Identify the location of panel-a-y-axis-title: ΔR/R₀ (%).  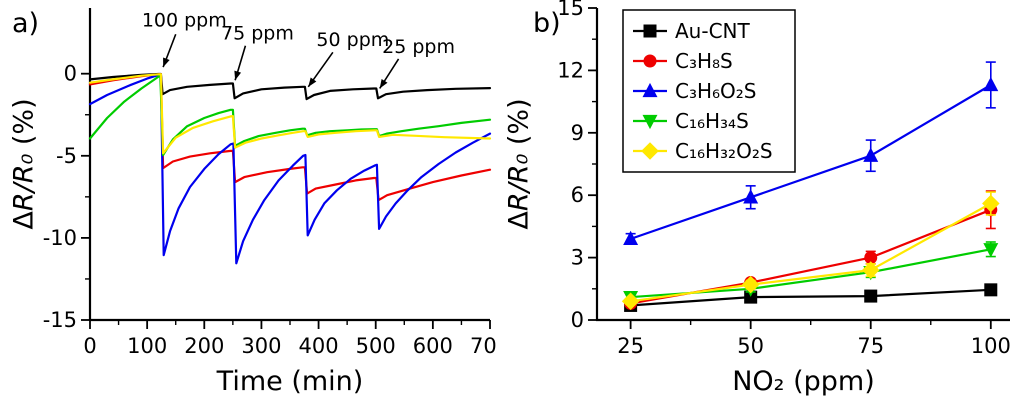
(24, 163).